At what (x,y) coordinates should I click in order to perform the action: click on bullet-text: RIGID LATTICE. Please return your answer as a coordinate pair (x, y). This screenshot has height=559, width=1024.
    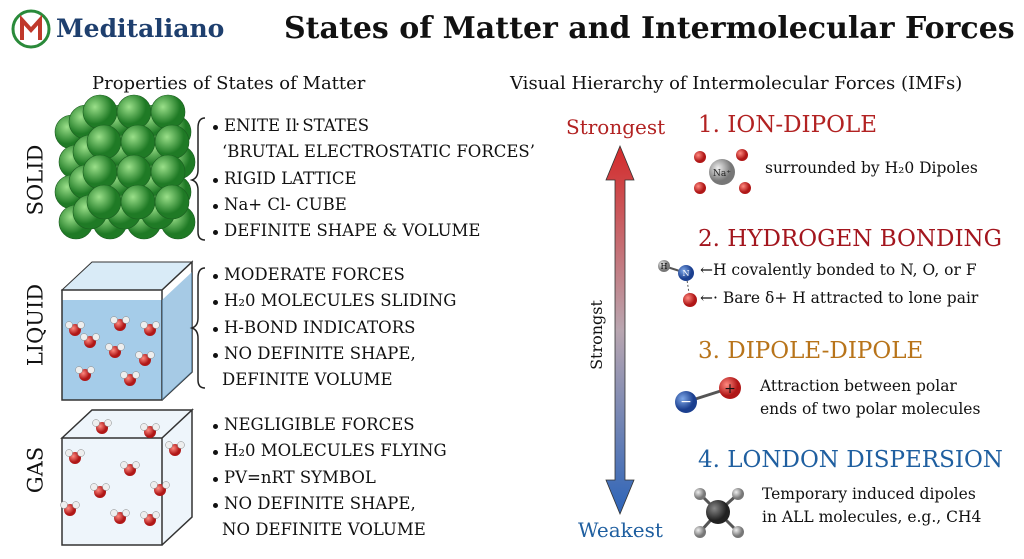
    Looking at the image, I should click on (285, 178).